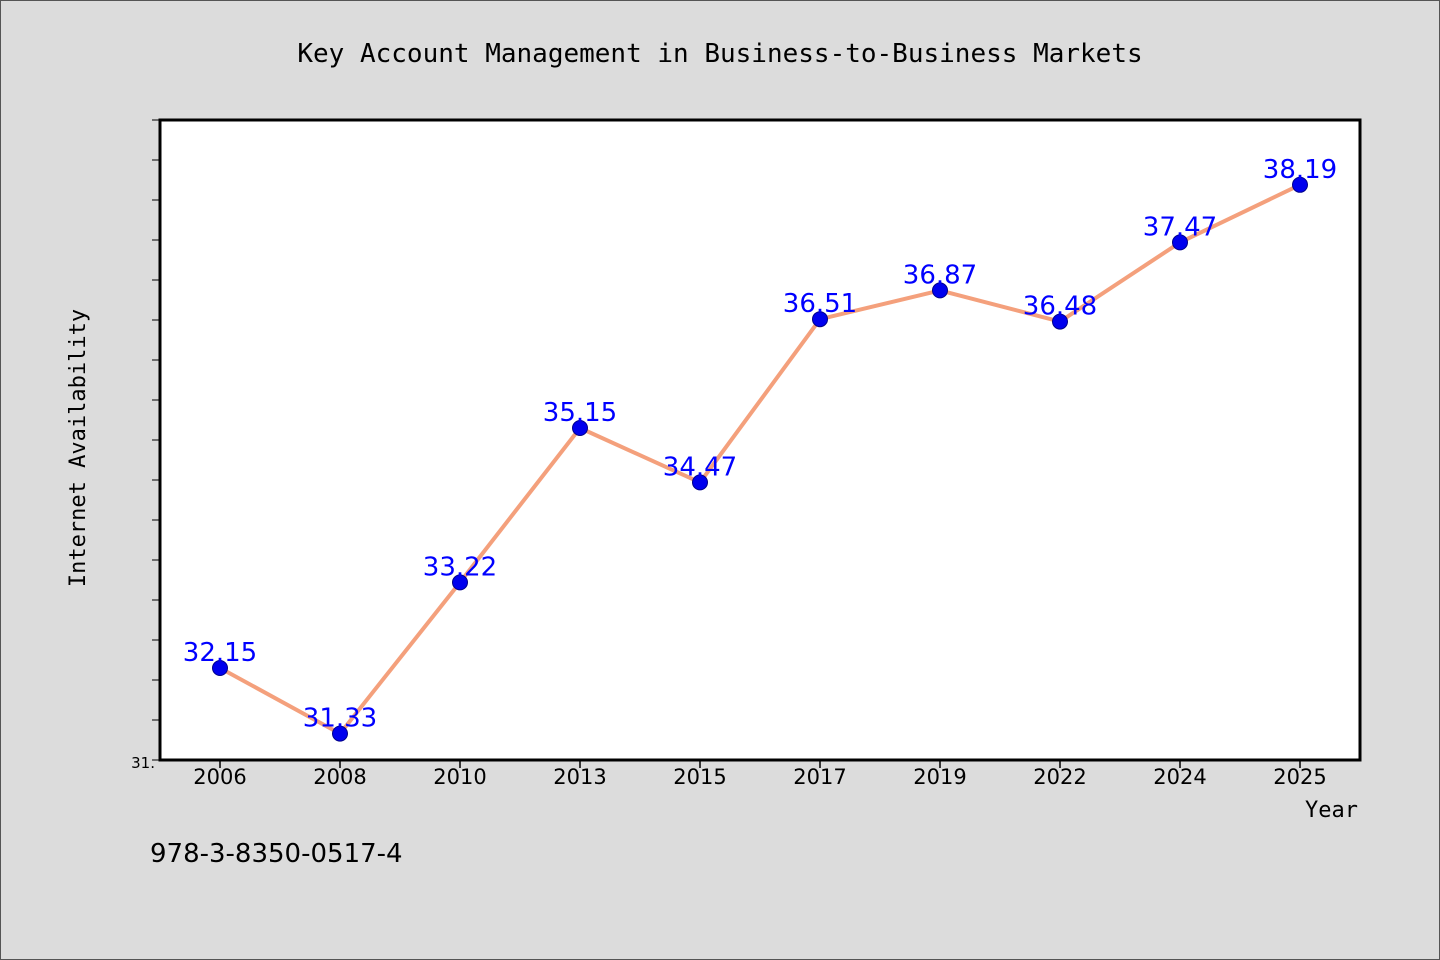 The height and width of the screenshot is (960, 1440). Describe the element at coordinates (1180, 227) in the screenshot. I see `data-label: 37.47` at that location.